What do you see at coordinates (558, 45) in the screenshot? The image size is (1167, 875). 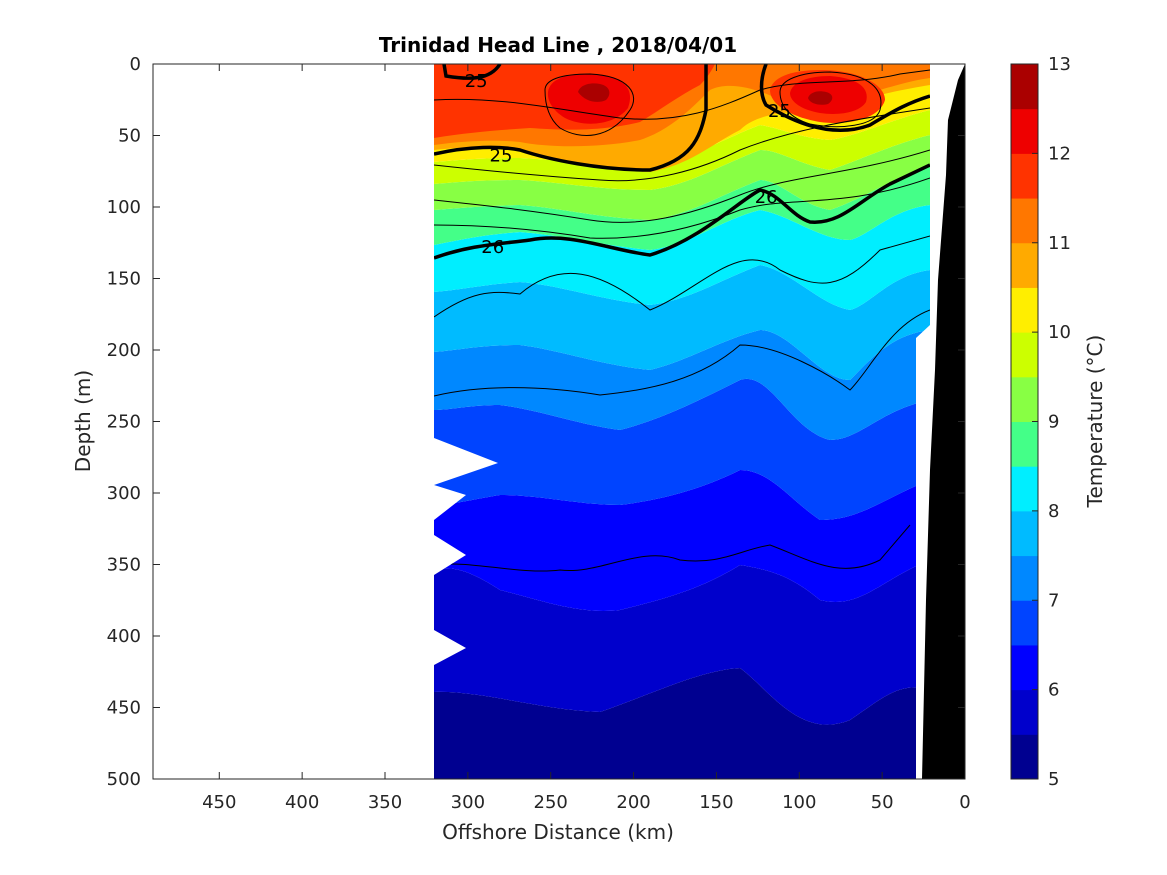 I see `chart-title: Trinidad Head Line , 2018/04/01` at bounding box center [558, 45].